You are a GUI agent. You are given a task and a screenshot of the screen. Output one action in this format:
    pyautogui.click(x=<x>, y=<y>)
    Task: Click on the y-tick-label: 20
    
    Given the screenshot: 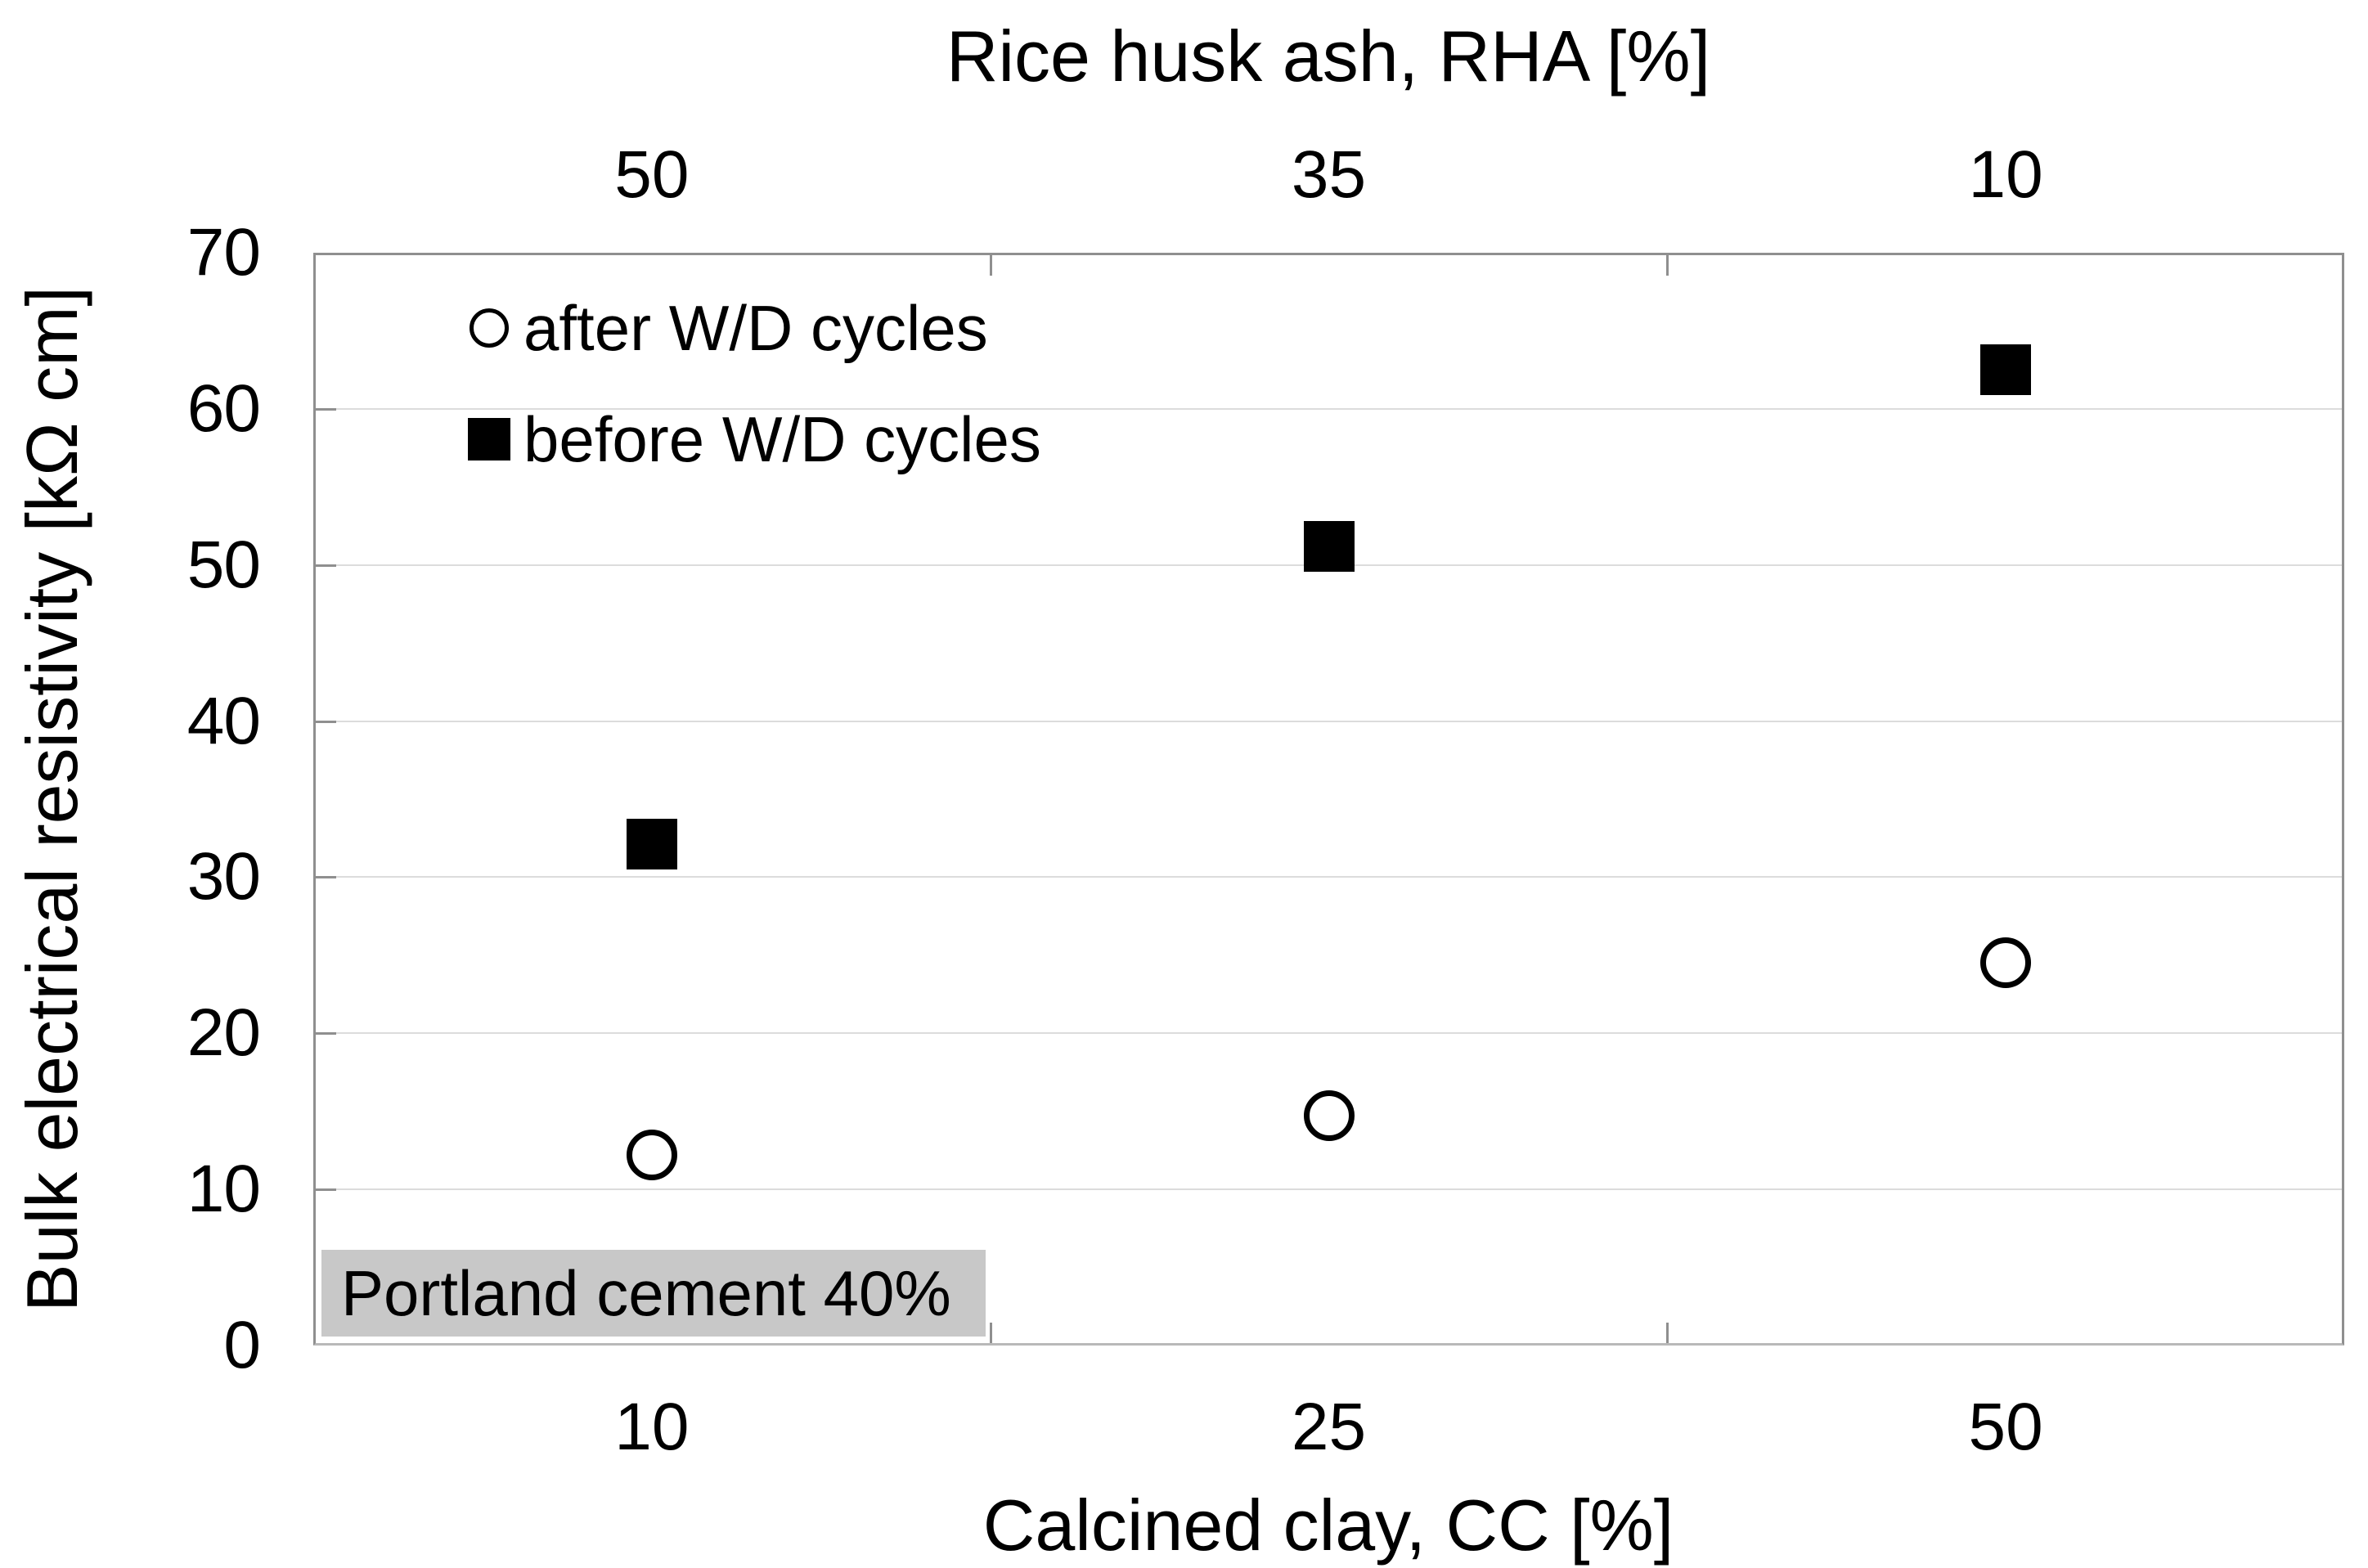 What is the action you would take?
    pyautogui.click(x=223, y=1033)
    